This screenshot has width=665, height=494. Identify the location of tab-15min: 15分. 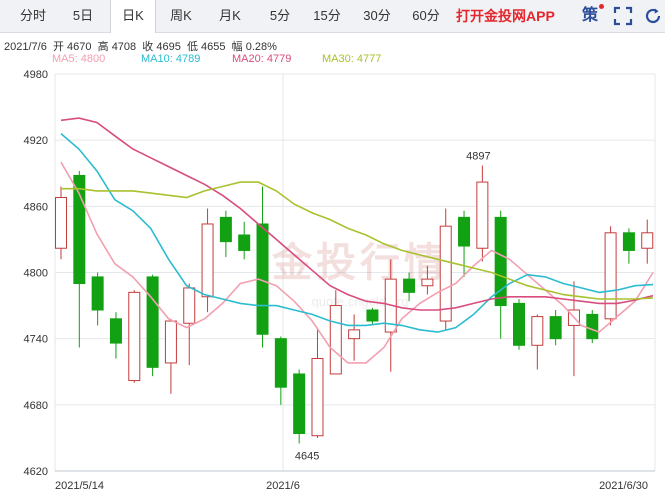
(327, 15).